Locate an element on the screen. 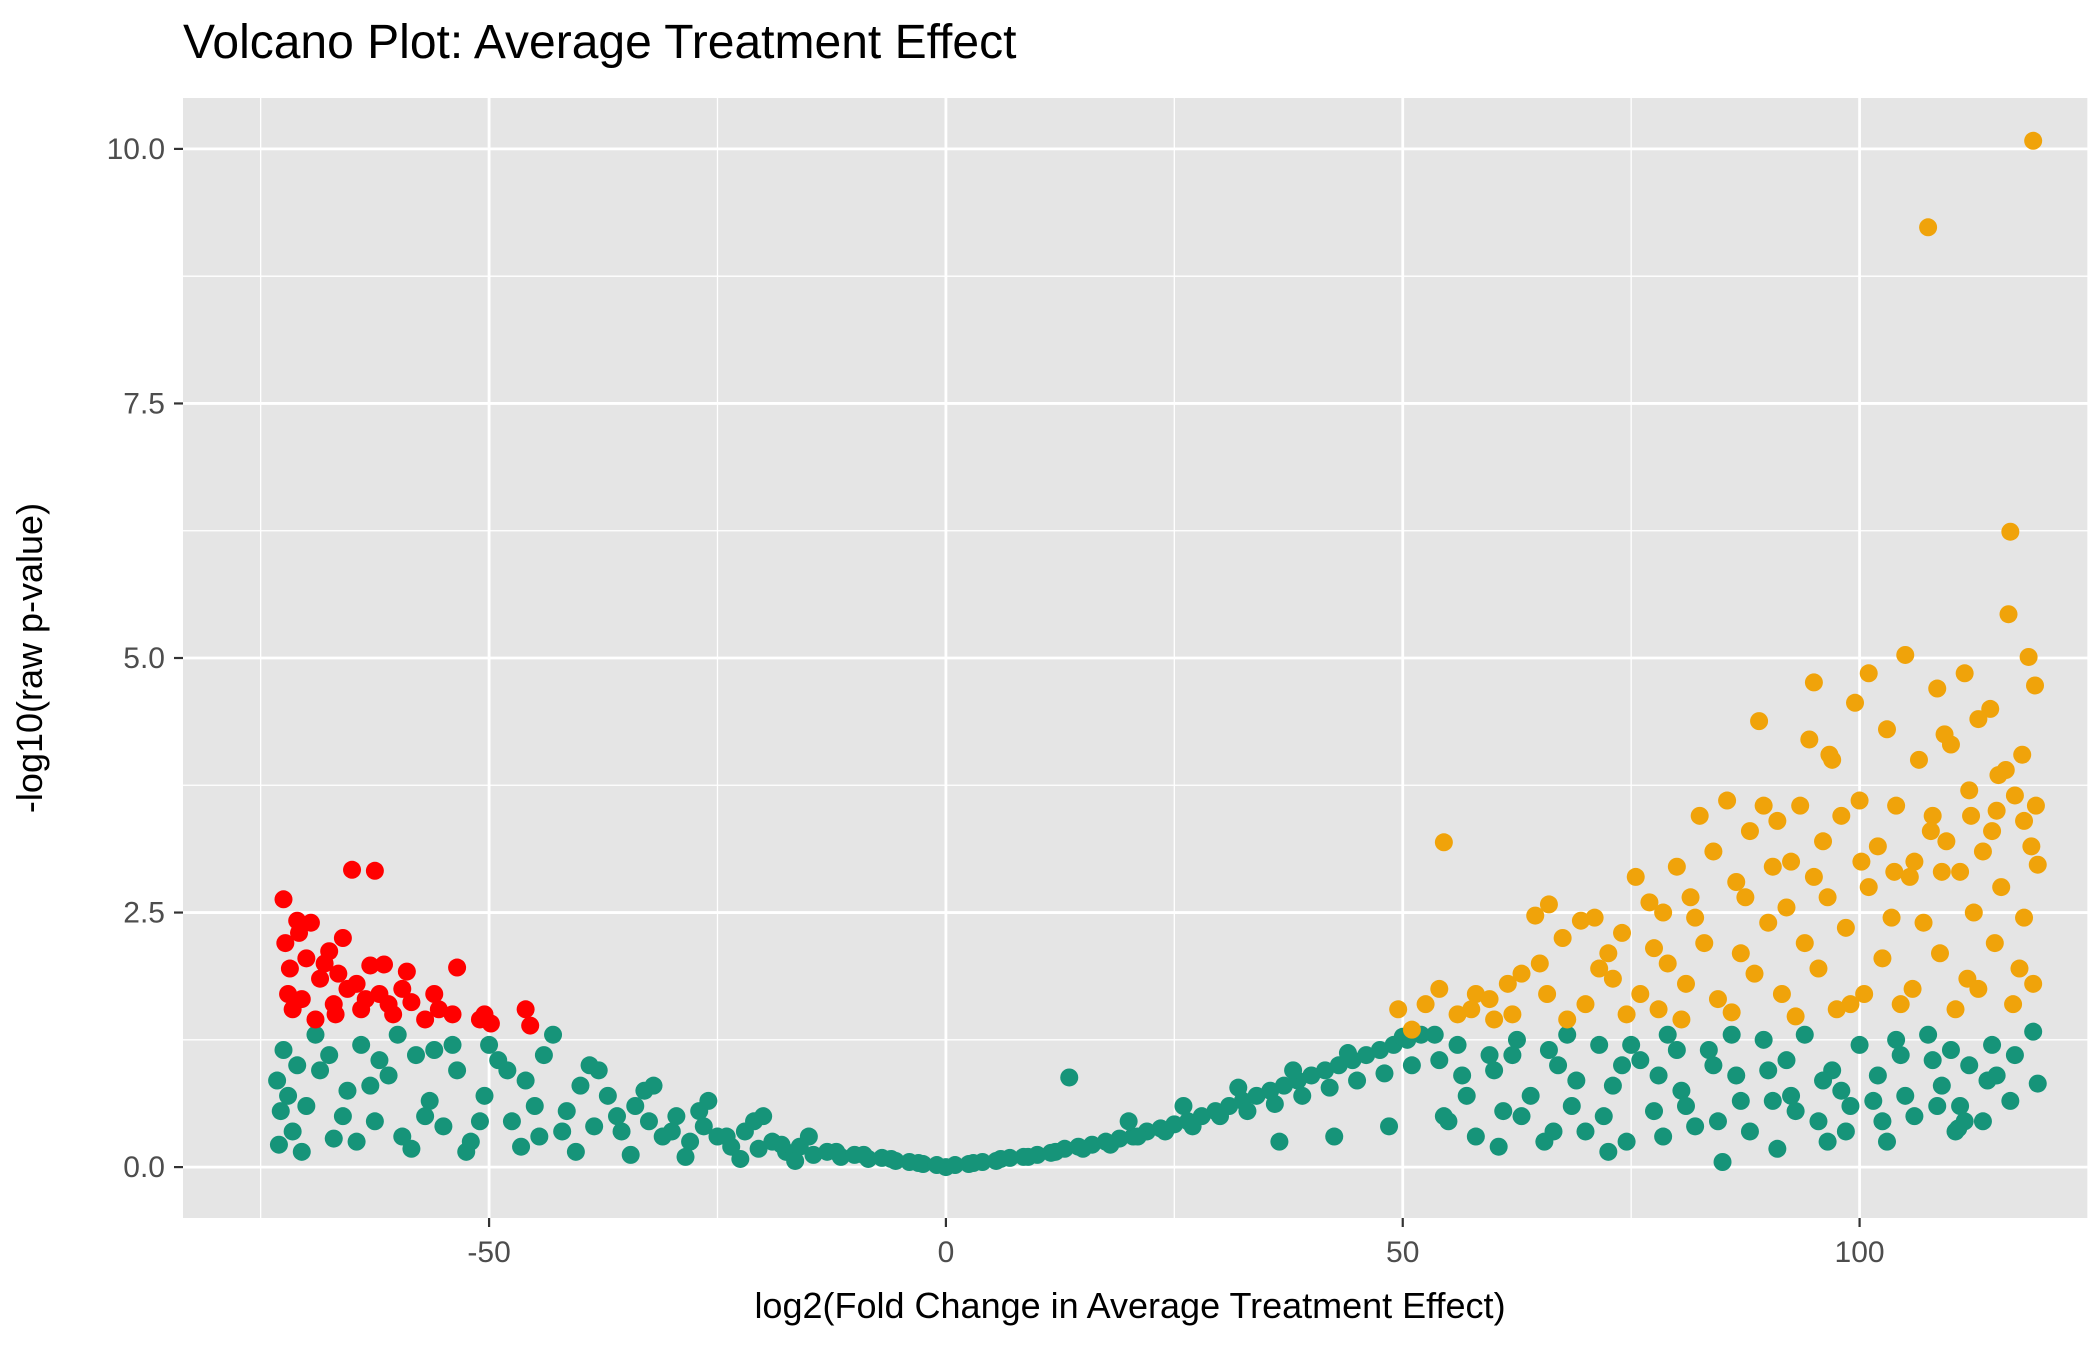 This screenshot has width=2100, height=1355. y-tick-label: 7.5 is located at coordinates (144, 403).